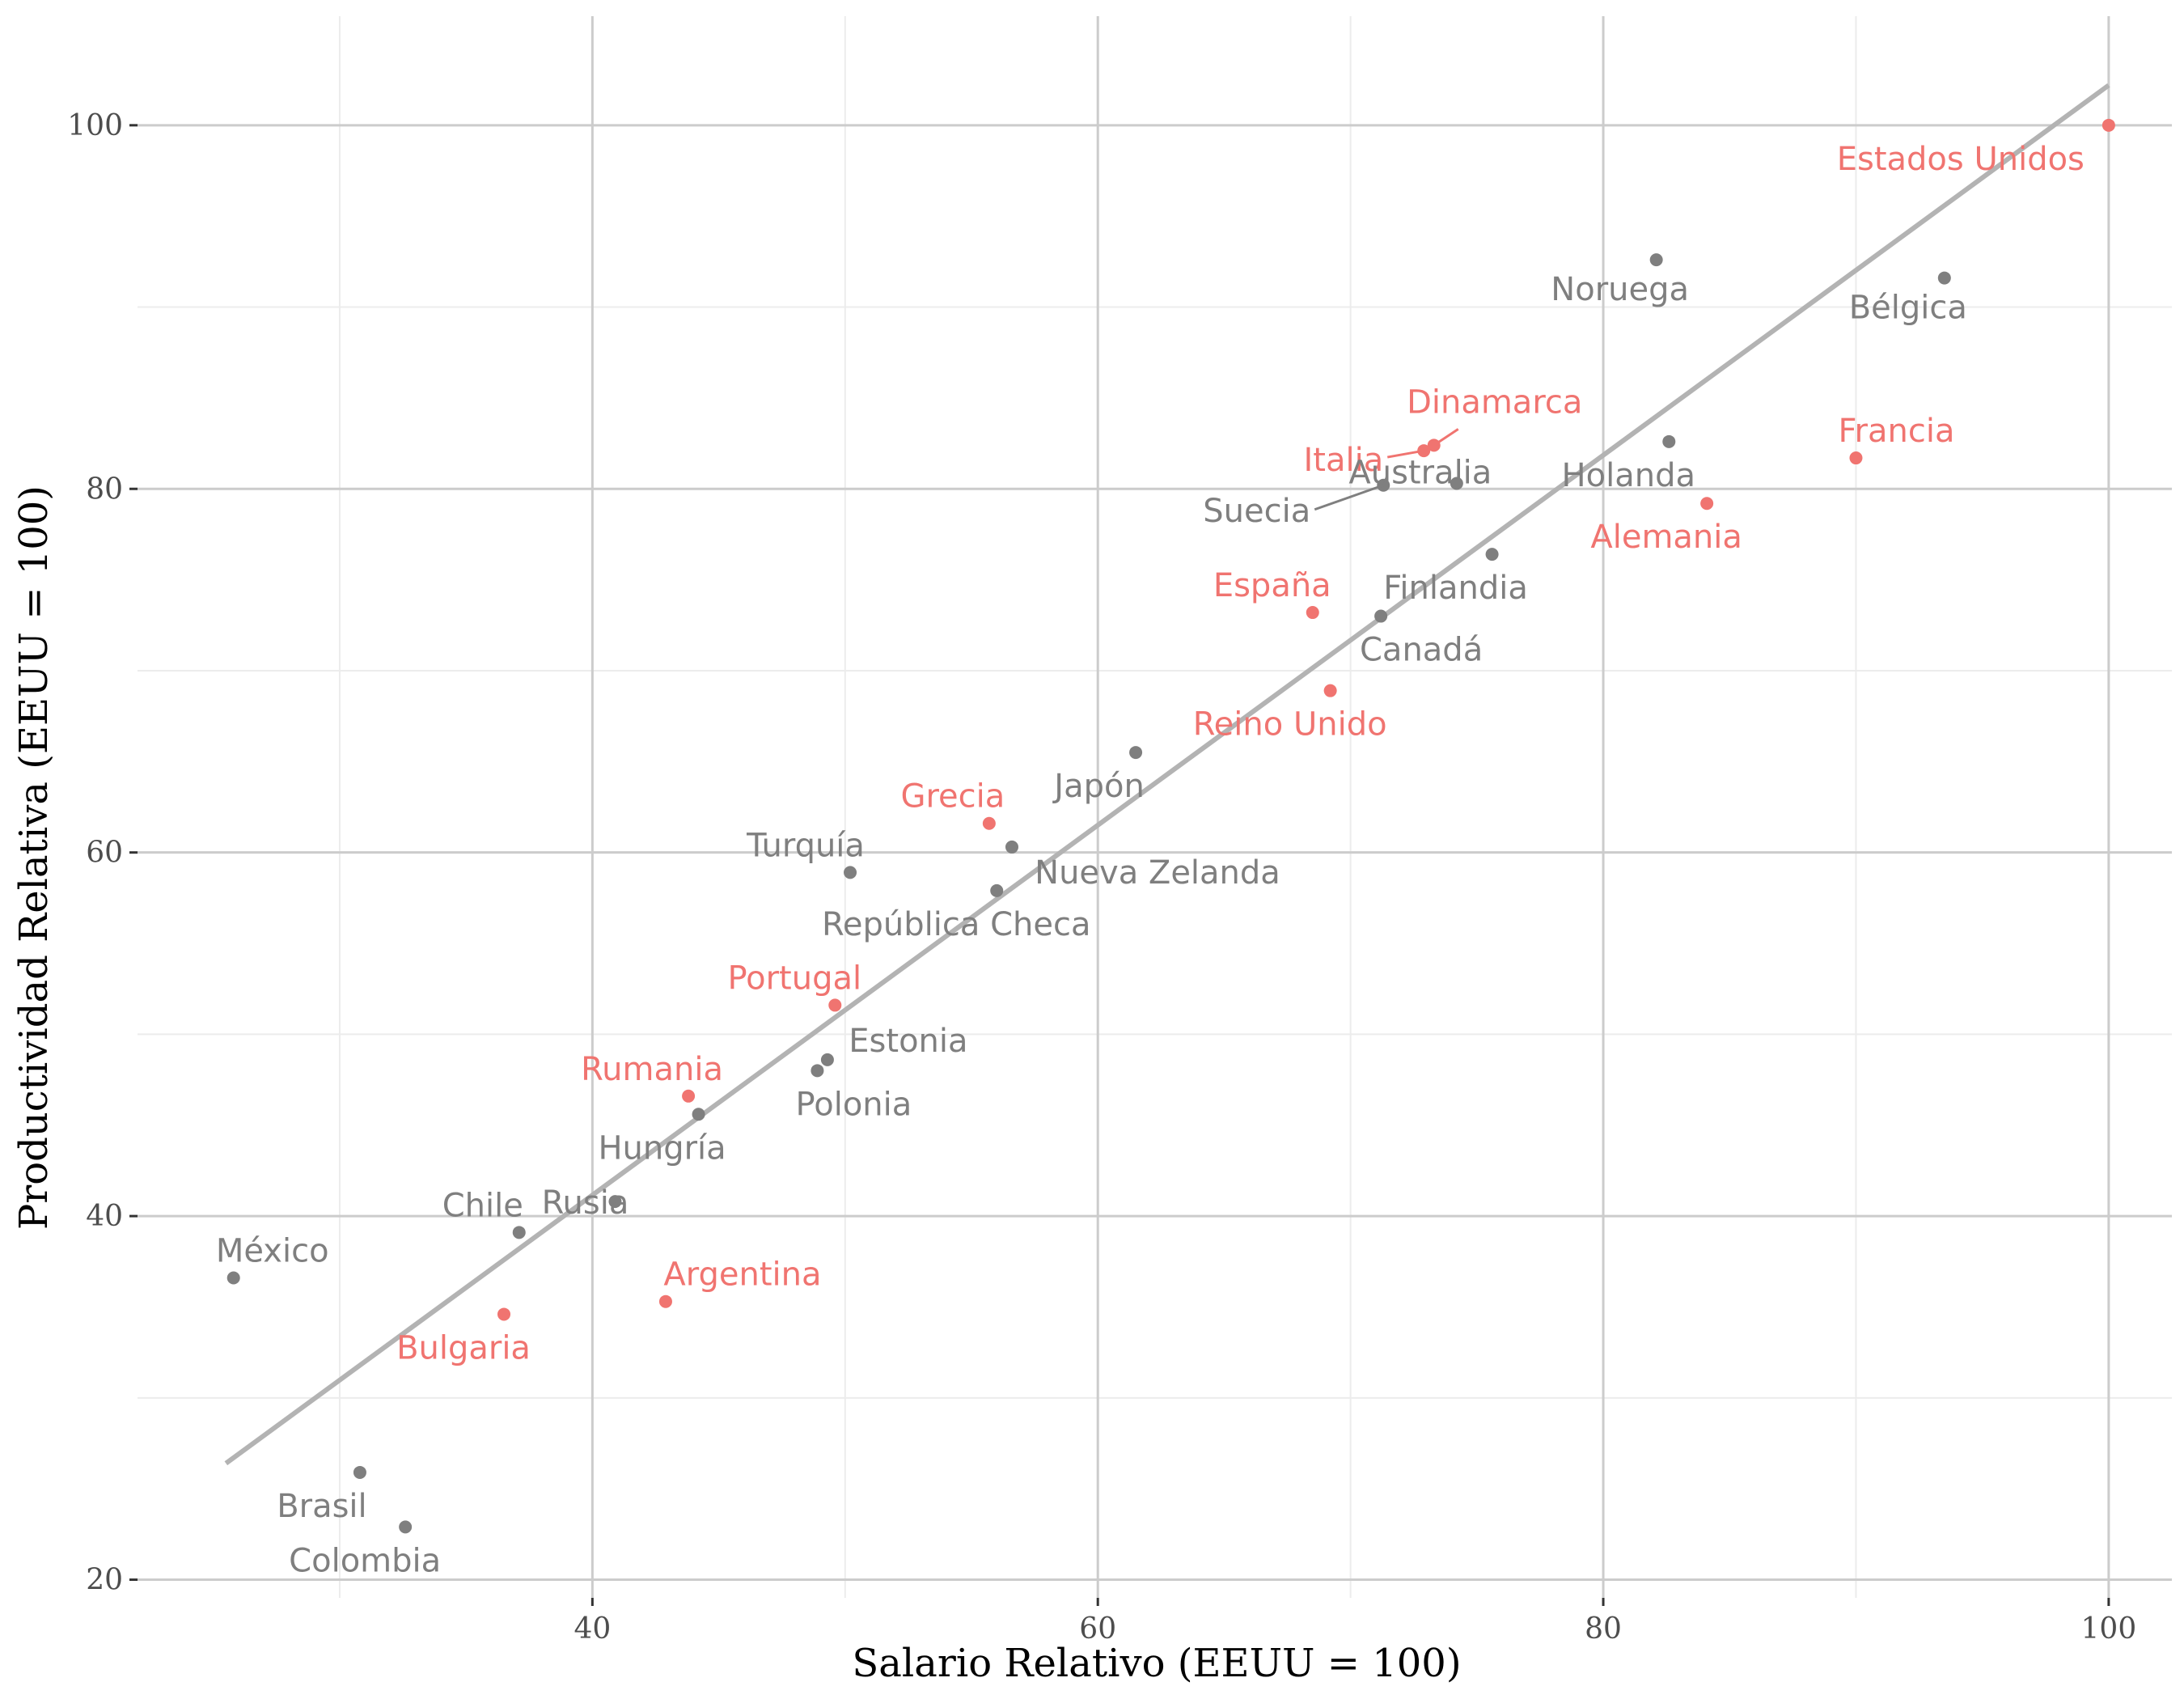  I want to click on y-tick-label: 20, so click(104, 1580).